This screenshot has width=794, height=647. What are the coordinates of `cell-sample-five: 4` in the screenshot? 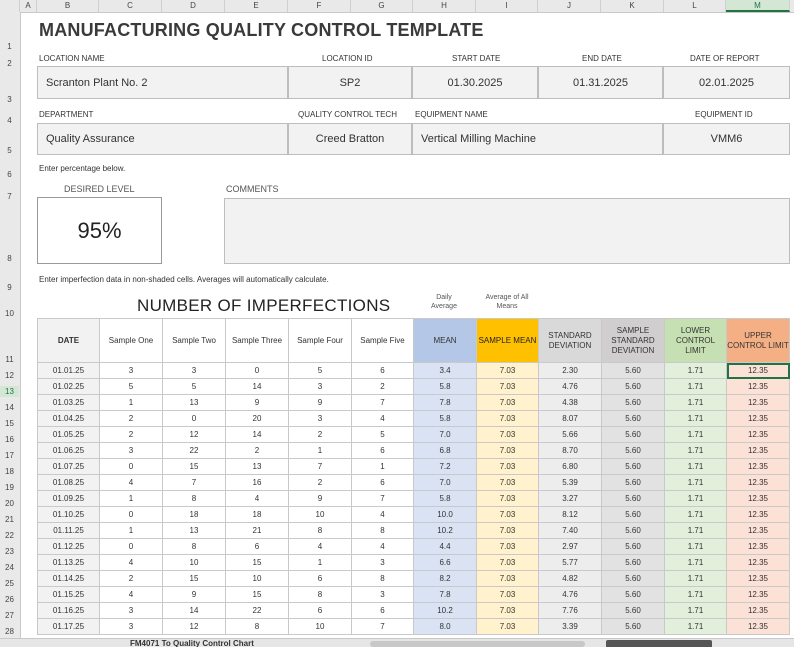 It's located at (382, 546).